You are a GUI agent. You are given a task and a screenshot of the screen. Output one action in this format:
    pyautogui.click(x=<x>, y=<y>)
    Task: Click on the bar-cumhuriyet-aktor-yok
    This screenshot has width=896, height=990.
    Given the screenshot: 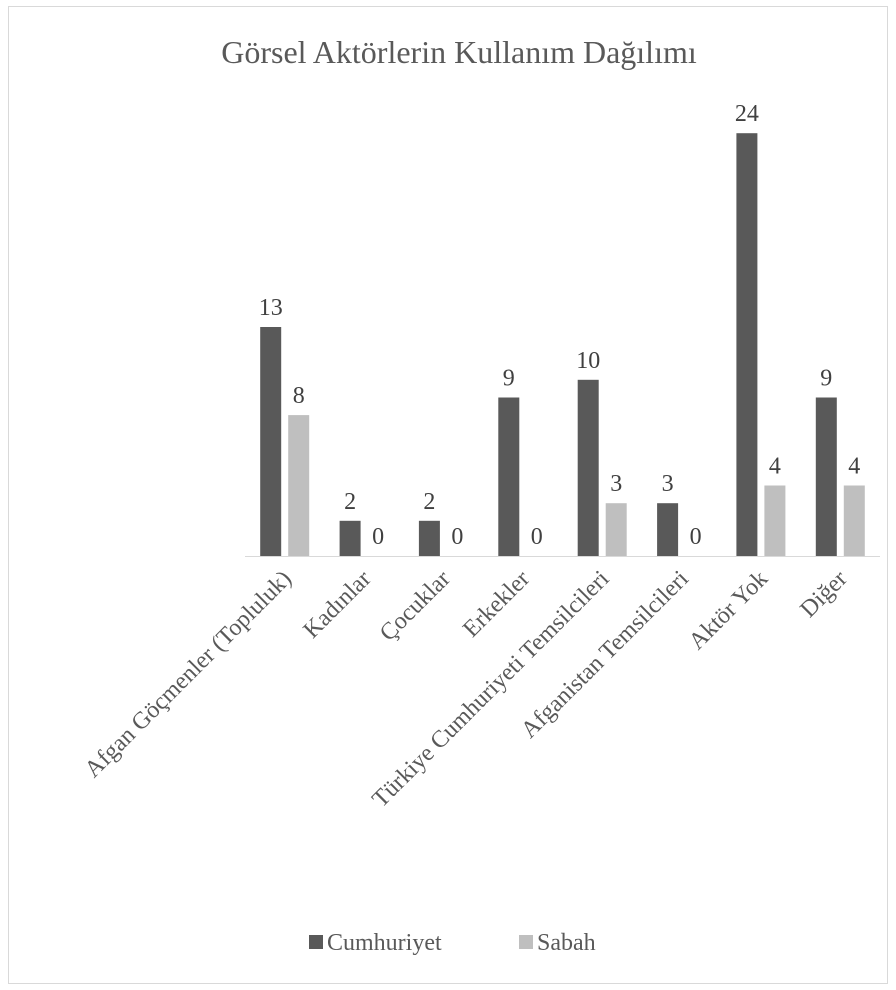 What is the action you would take?
    pyautogui.click(x=747, y=344)
    